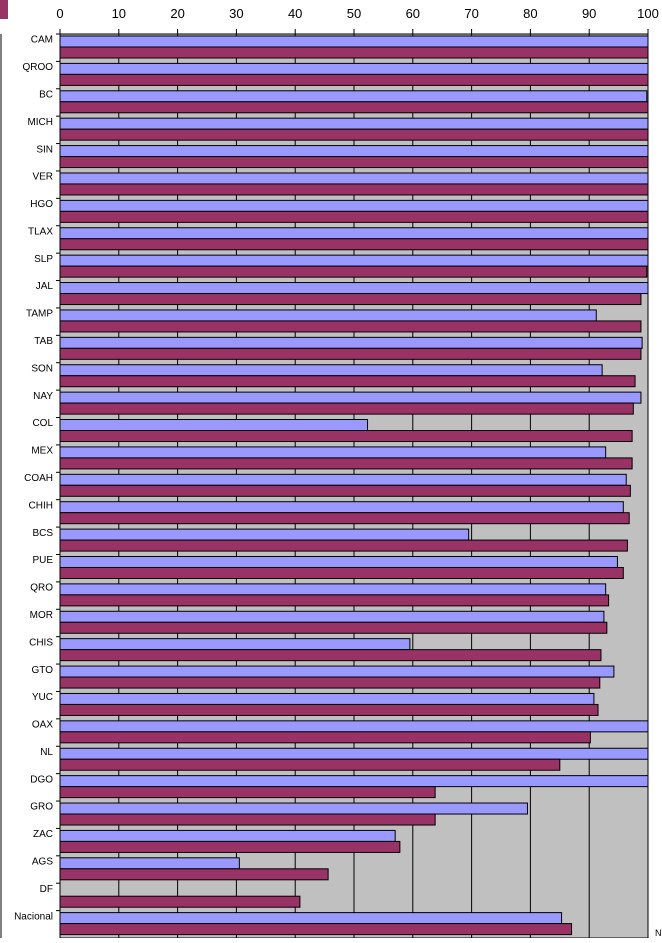 Image resolution: width=662 pixels, height=943 pixels. I want to click on x-tick-label: 0, so click(59, 13).